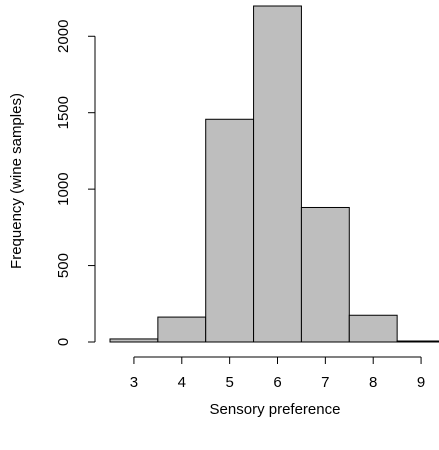 This screenshot has width=439, height=450. Describe the element at coordinates (182, 382) in the screenshot. I see `x-tick-label: 4` at that location.